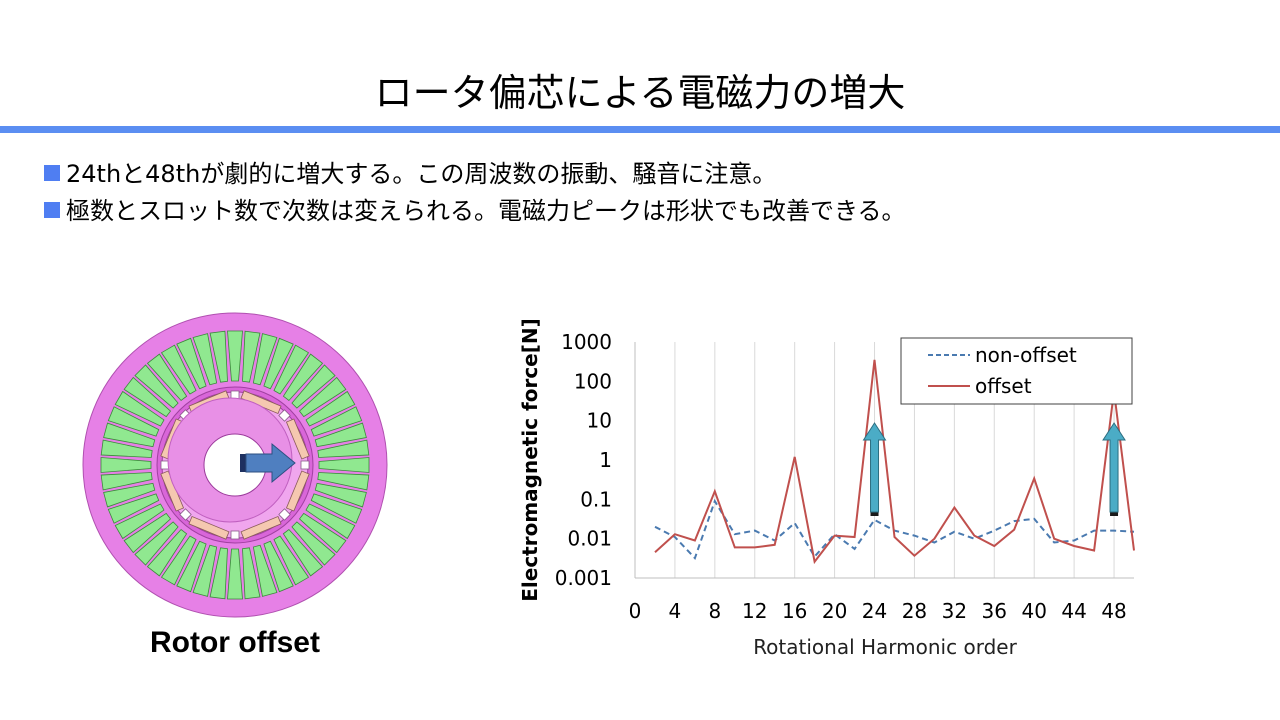 The image size is (1280, 720). I want to click on x-tick-label: 12, so click(754, 611).